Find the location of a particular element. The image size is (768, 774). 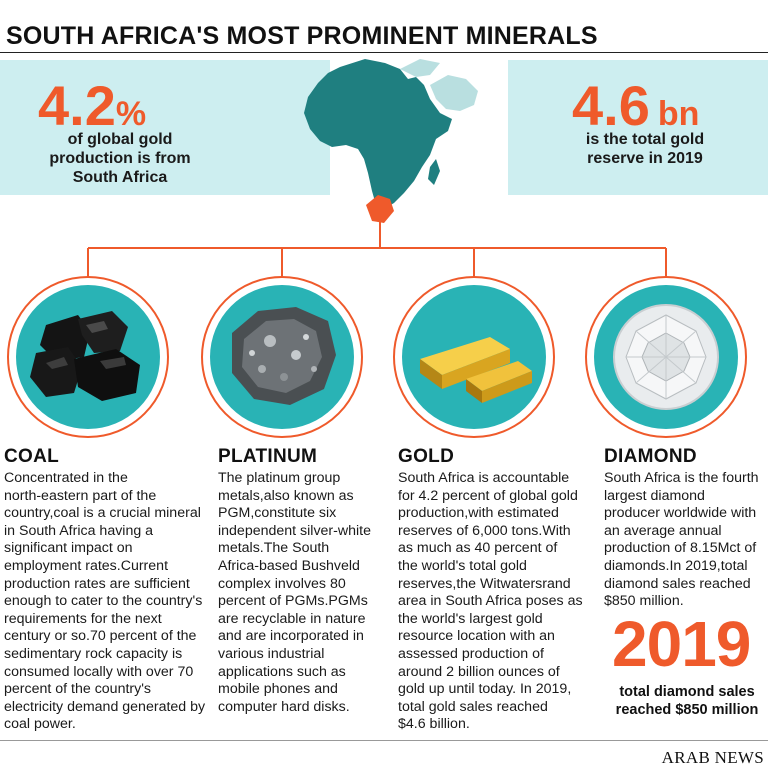

gold-heading: GOLD is located at coordinates (426, 456).